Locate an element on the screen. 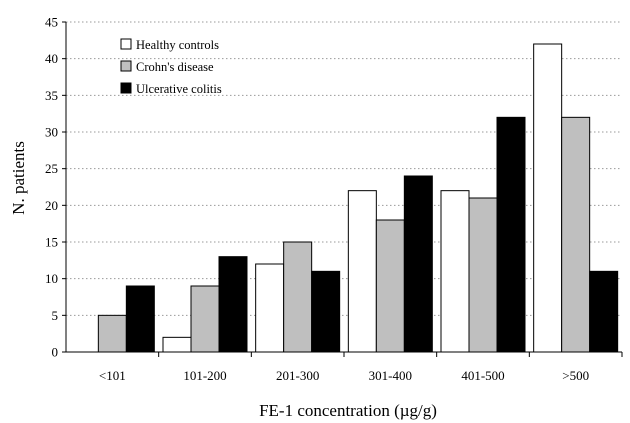 This screenshot has width=630, height=423. x-tick-label: >500 is located at coordinates (575, 375).